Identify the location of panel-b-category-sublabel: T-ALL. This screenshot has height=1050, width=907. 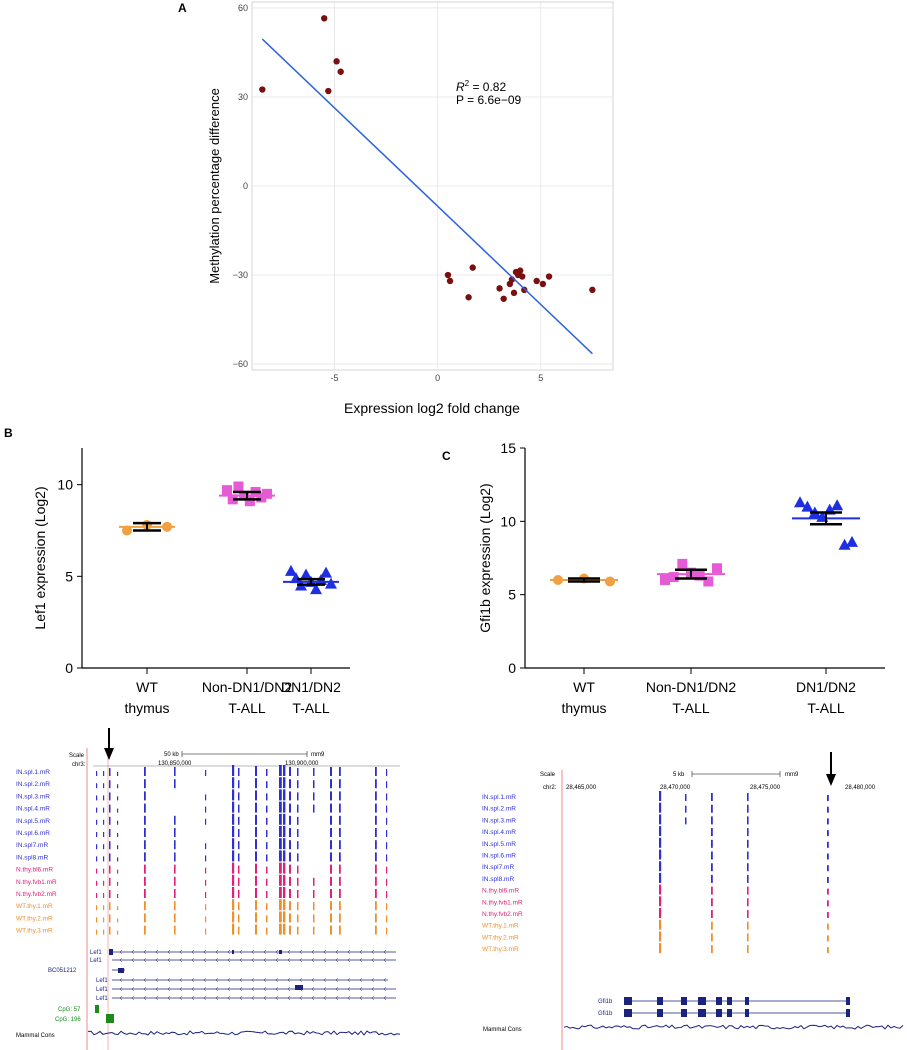
(247, 708).